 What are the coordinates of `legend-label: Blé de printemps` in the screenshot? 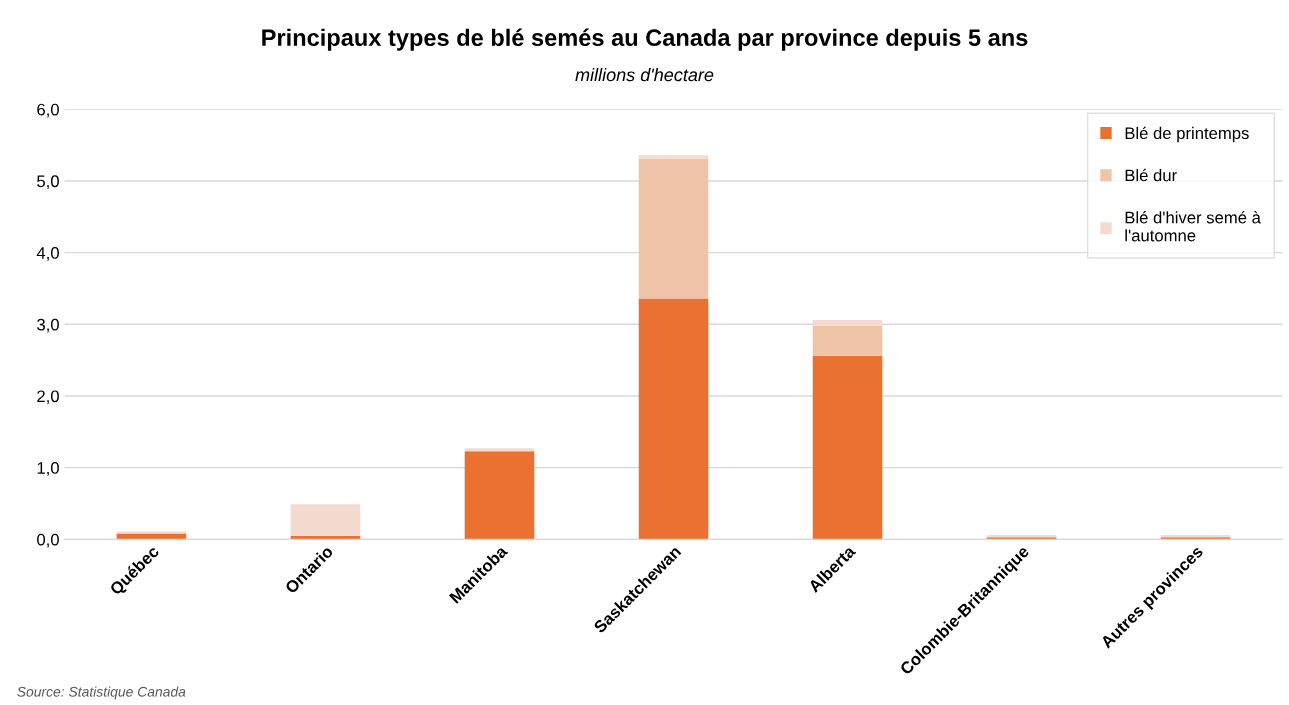 It's located at (1187, 134).